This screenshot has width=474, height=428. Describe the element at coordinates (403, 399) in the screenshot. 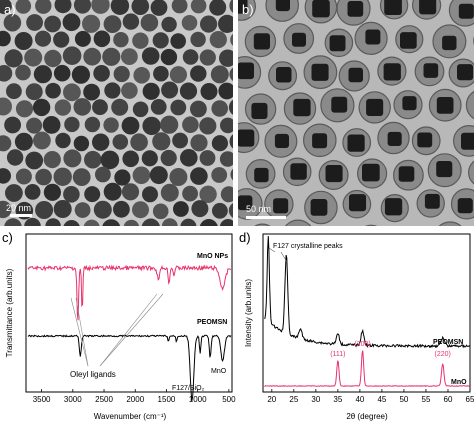

I see `x-tick-label: 50` at that location.